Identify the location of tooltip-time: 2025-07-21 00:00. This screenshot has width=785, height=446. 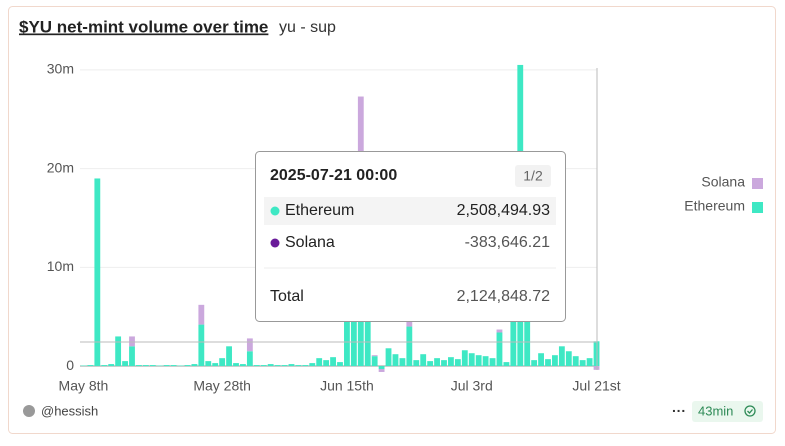
(333, 175).